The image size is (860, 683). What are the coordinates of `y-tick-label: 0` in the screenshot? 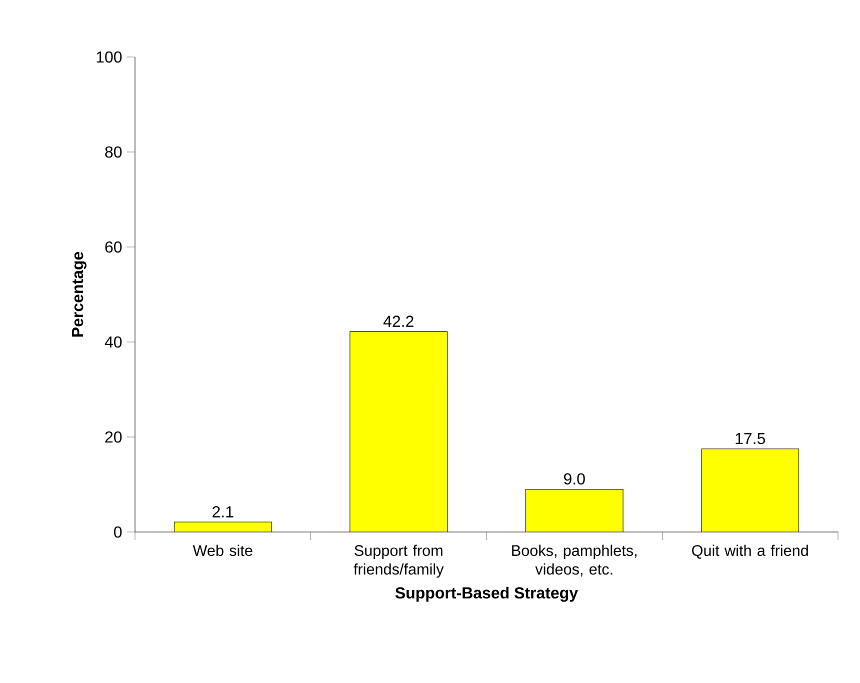 It's located at (118, 532).